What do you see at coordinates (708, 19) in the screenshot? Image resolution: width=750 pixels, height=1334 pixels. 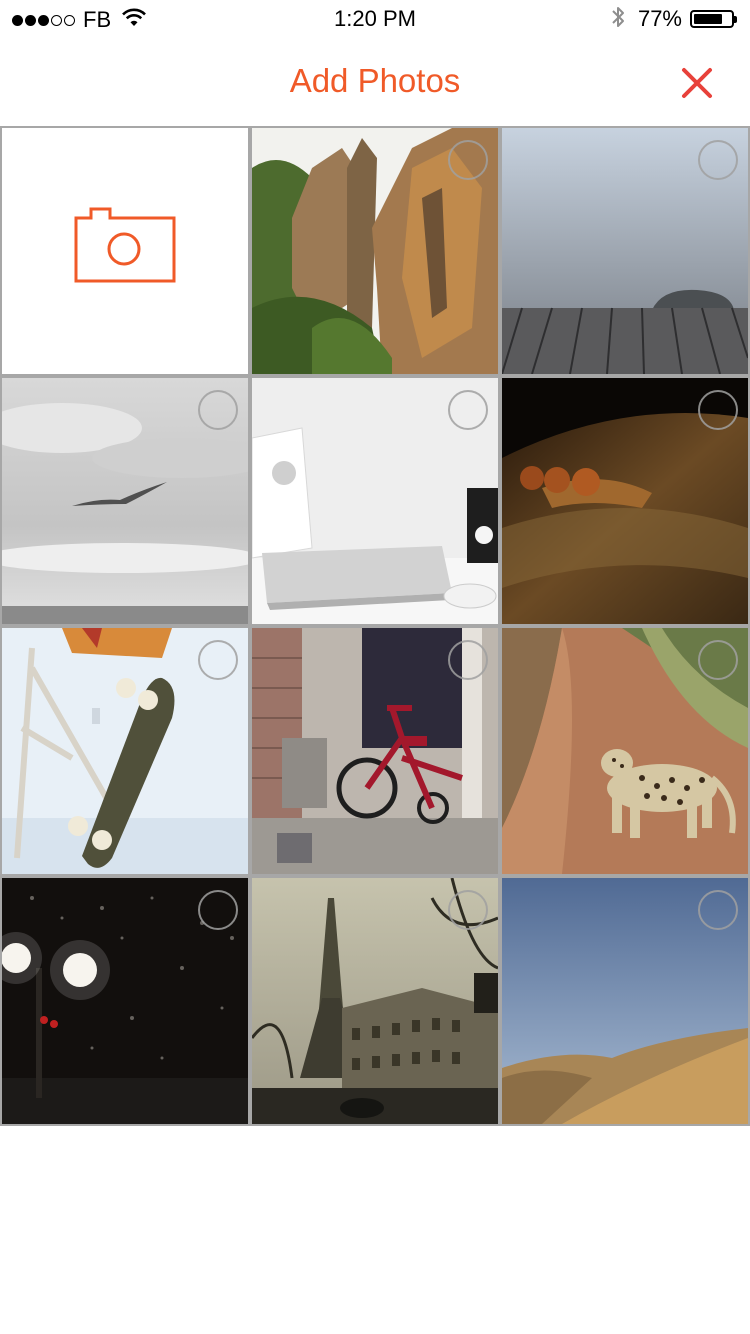 I see `battery-fill` at bounding box center [708, 19].